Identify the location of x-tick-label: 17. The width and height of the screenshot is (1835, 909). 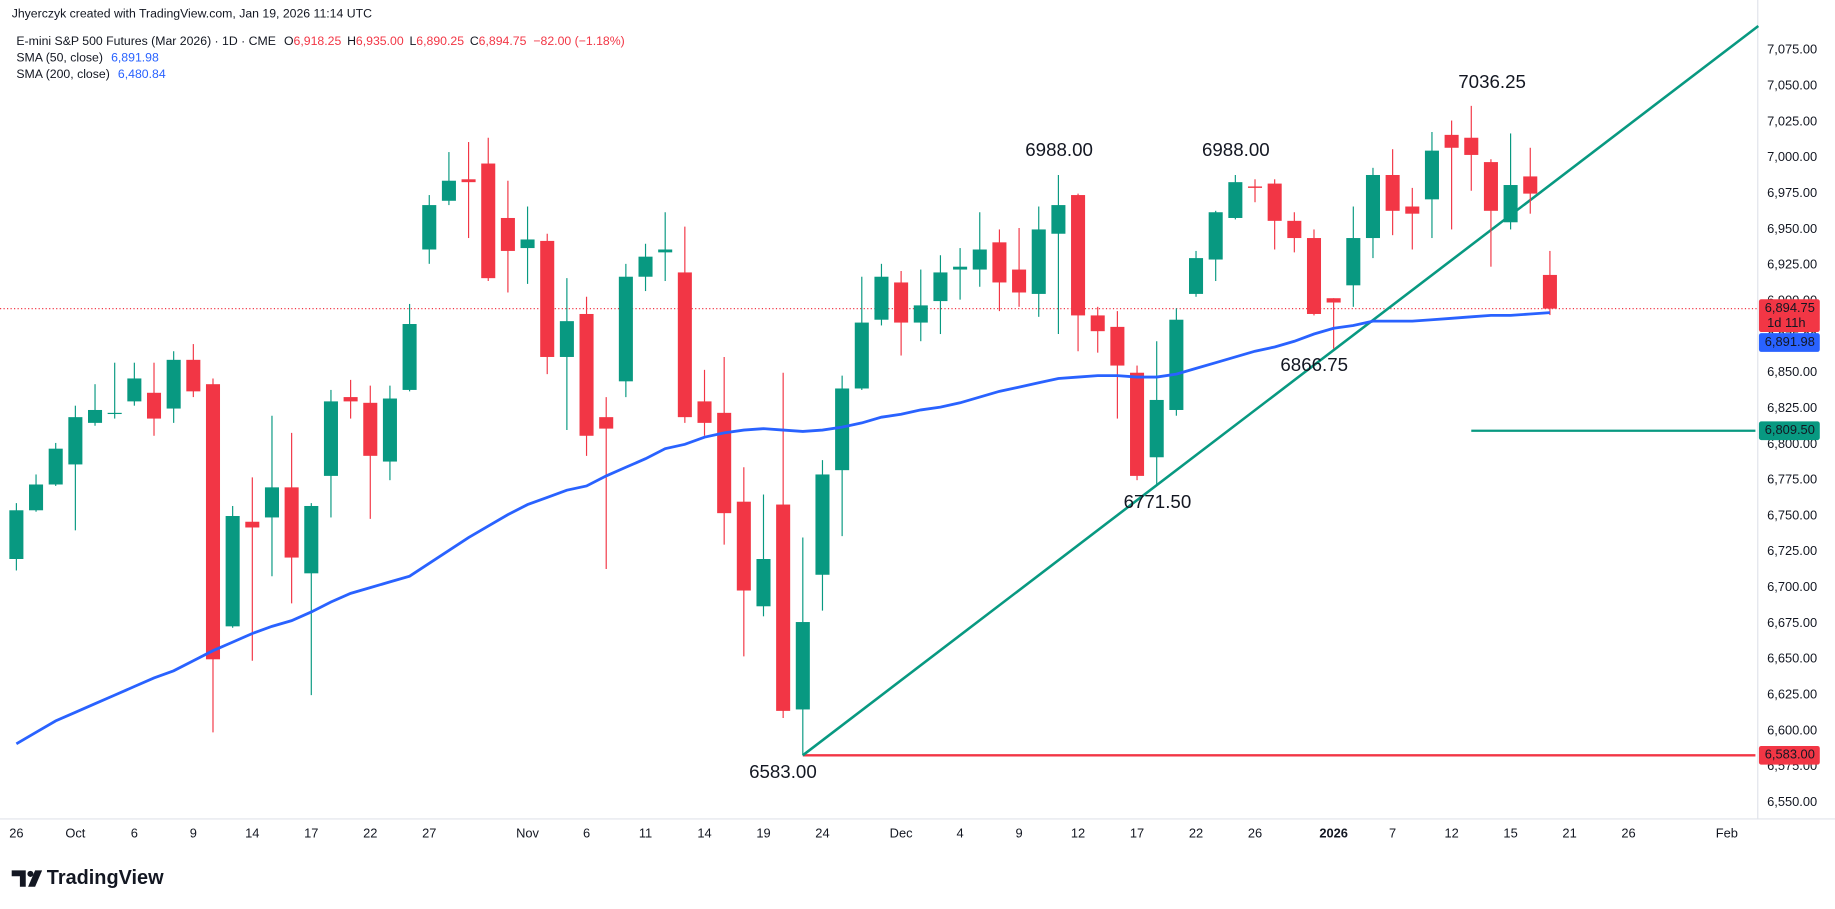
(311, 833).